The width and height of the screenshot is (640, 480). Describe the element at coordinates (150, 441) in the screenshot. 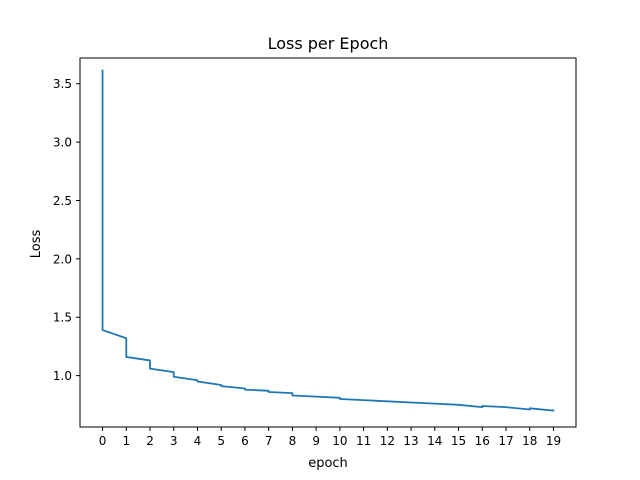

I see `x-tick-label: 2` at that location.